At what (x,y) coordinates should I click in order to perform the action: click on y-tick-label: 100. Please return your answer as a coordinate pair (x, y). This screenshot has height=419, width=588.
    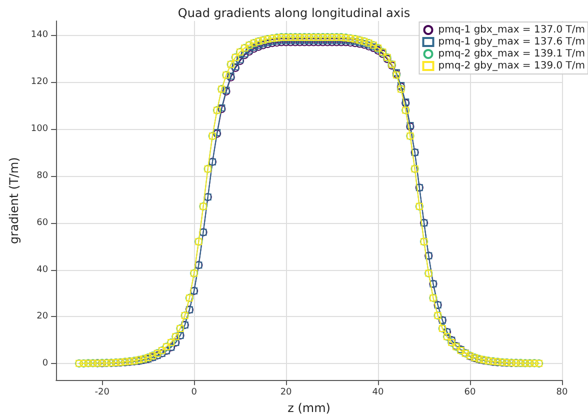
    Looking at the image, I should click on (39, 129).